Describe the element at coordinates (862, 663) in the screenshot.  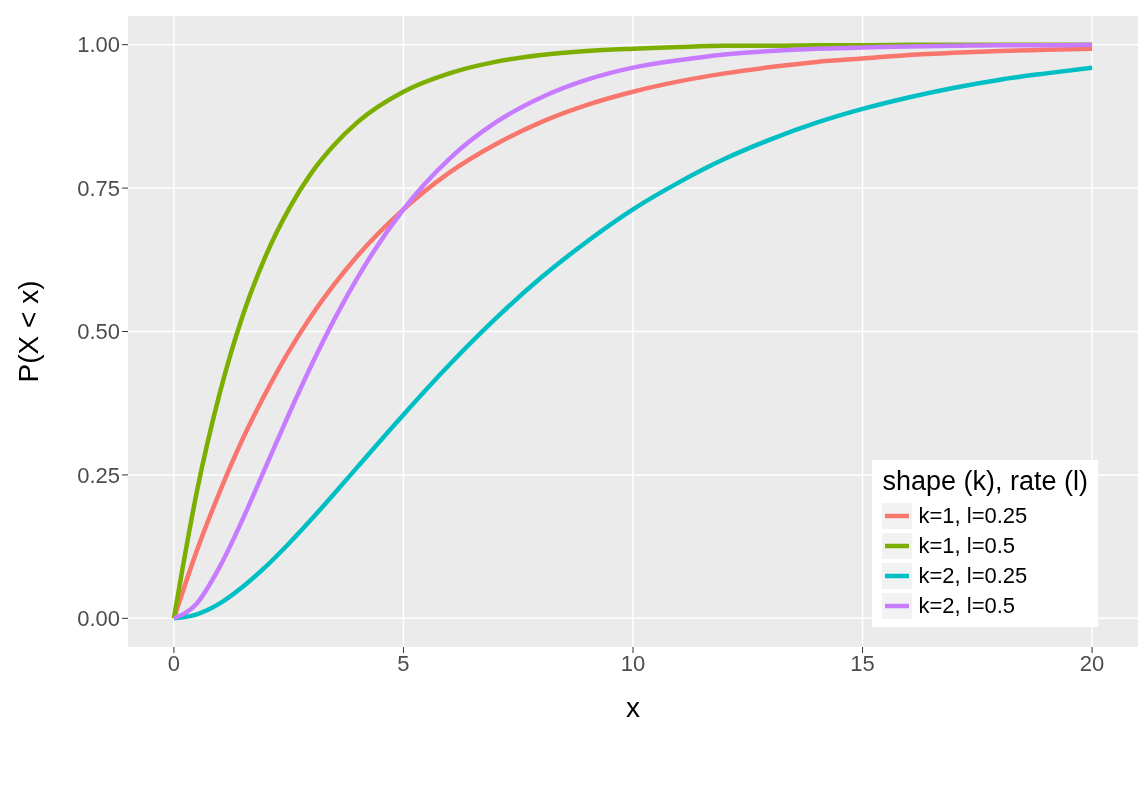
I see `x-tick-label: 15` at that location.